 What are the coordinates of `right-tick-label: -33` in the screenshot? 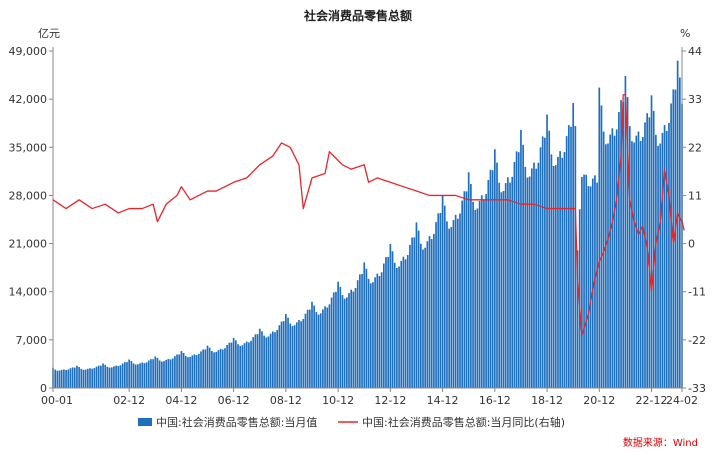 It's located at (697, 388).